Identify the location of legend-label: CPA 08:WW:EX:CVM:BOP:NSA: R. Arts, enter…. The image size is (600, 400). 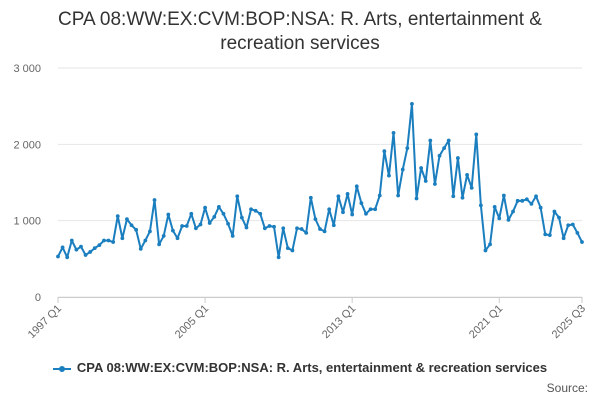
(312, 367).